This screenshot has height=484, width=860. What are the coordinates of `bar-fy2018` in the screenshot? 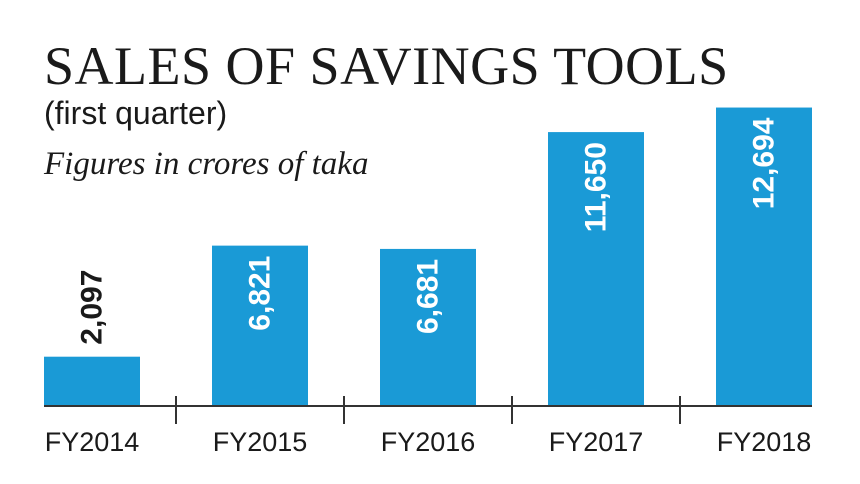 It's located at (764, 256).